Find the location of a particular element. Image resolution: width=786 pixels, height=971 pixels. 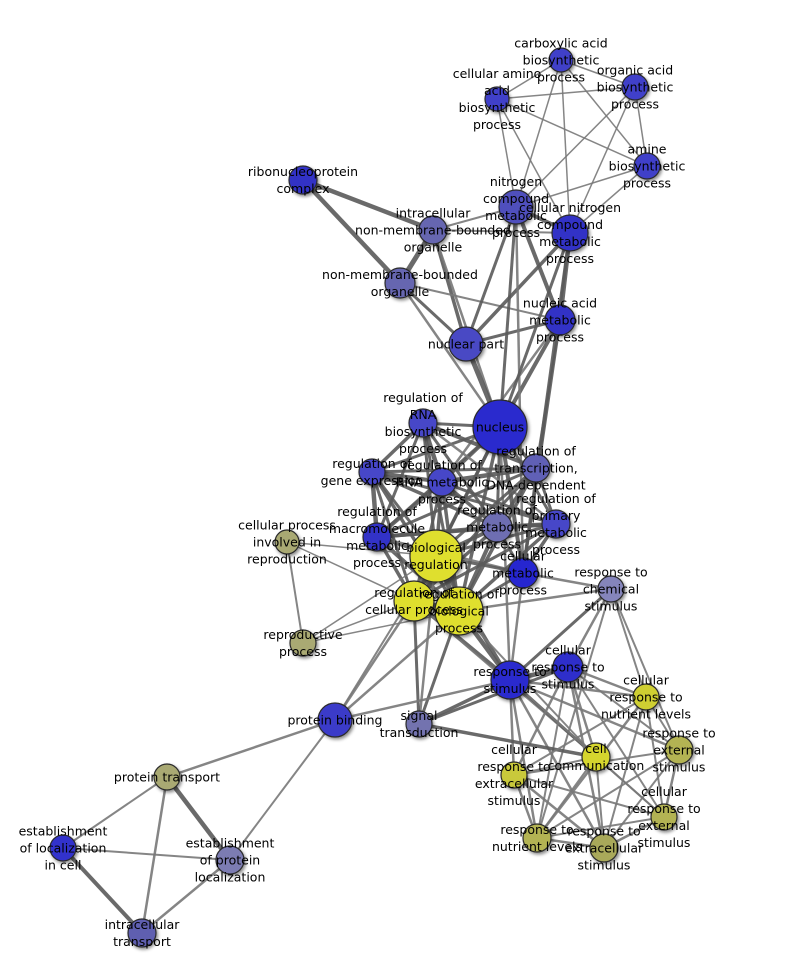

node-cellular_response_external is located at coordinates (664, 817).